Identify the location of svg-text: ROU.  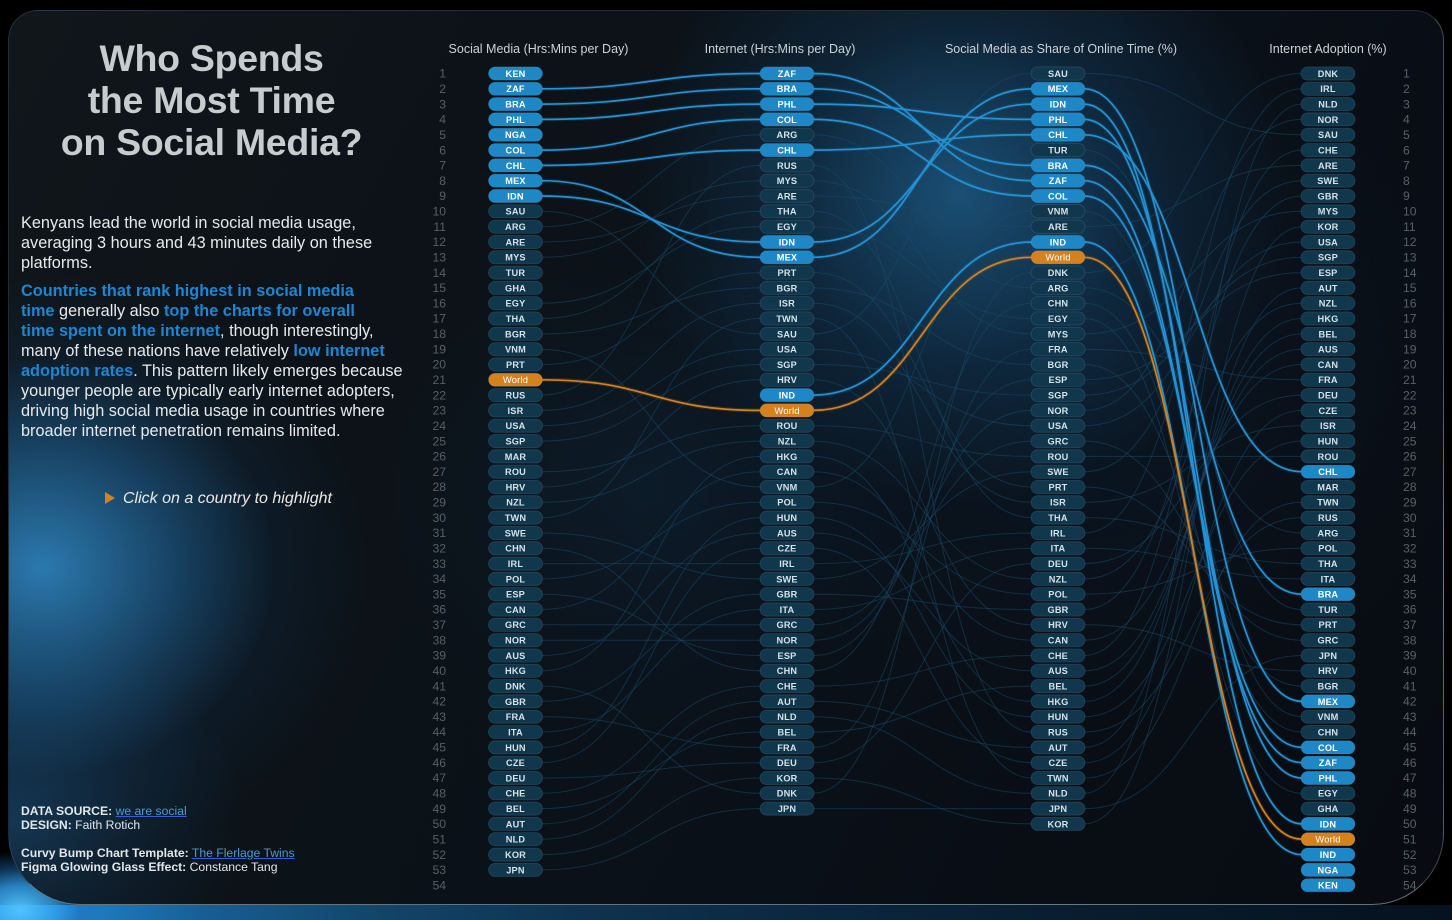
(515, 472).